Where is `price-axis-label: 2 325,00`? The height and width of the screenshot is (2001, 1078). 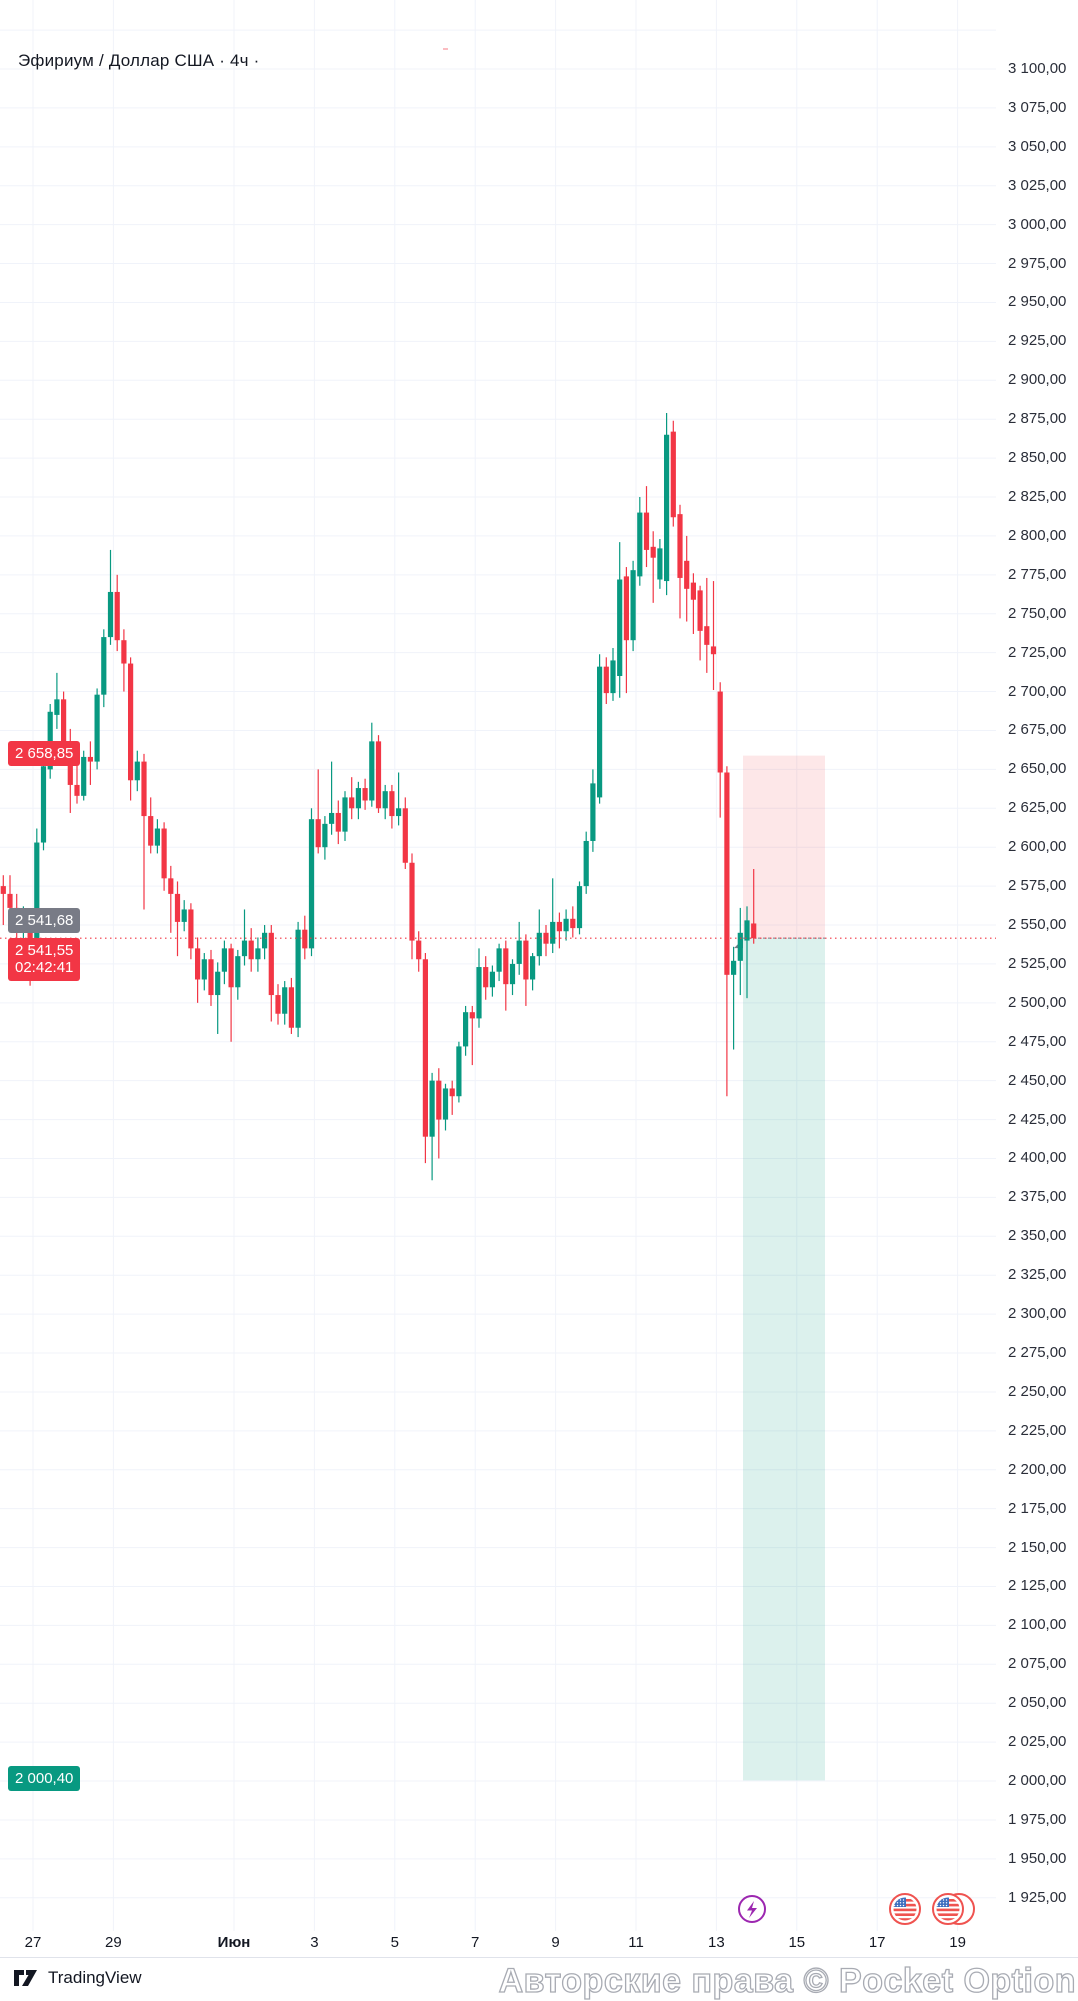 price-axis-label: 2 325,00 is located at coordinates (1037, 1275).